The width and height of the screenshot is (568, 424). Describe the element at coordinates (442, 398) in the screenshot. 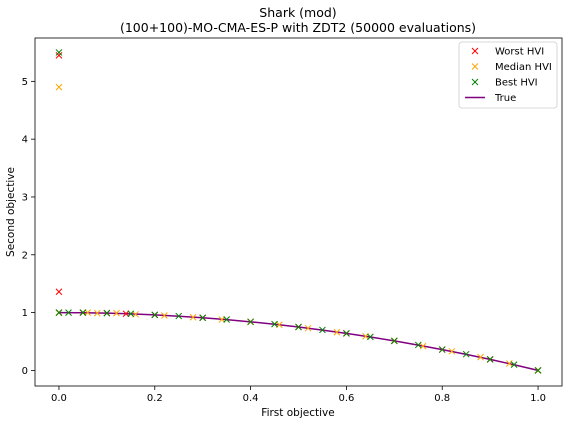

I see `x-tick-label: 0.8` at that location.